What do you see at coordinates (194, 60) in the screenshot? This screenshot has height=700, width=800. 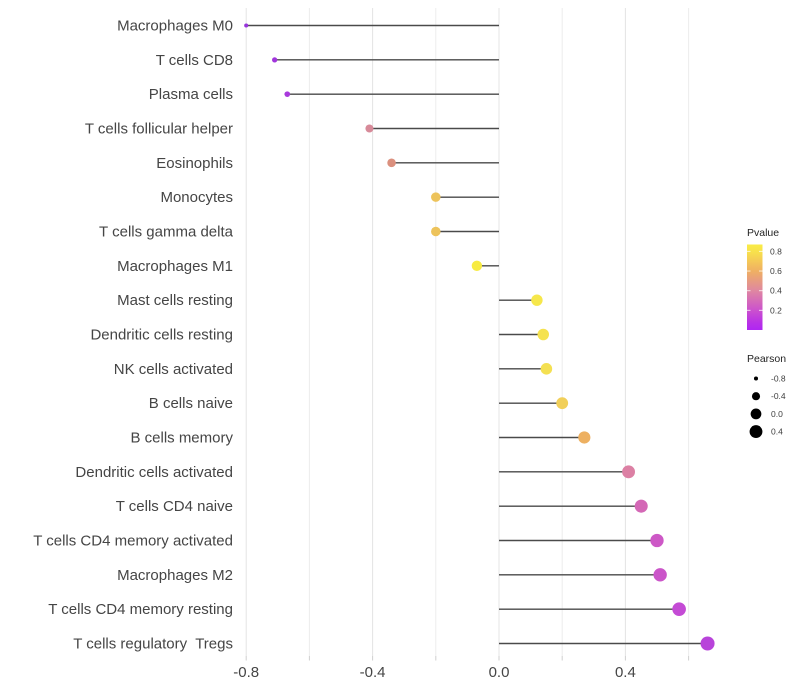 I see `category-label: T cells CD8` at bounding box center [194, 60].